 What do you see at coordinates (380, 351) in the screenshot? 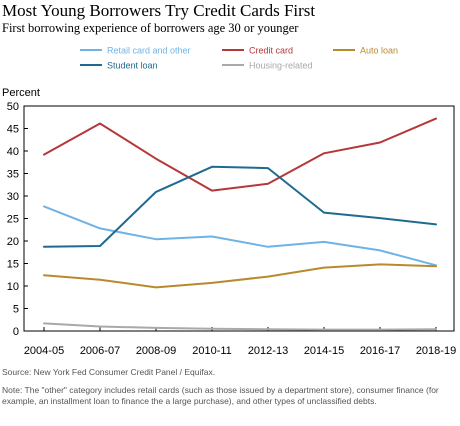
I see `x-tick-label: 2016-17` at bounding box center [380, 351].